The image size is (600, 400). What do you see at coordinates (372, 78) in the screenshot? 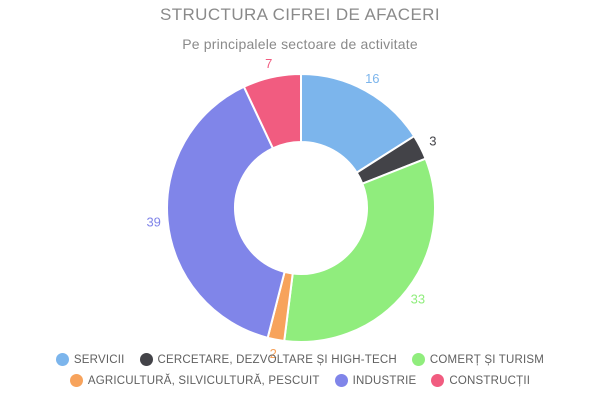
I see `slice-value-label-servicii: 16` at bounding box center [372, 78].